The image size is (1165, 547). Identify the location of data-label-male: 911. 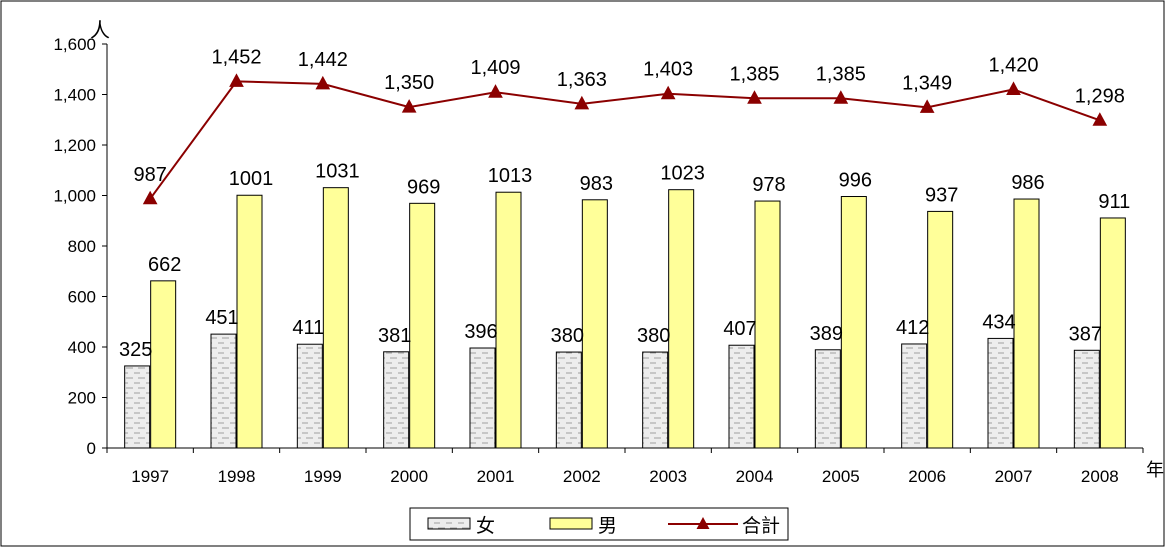
(1114, 202).